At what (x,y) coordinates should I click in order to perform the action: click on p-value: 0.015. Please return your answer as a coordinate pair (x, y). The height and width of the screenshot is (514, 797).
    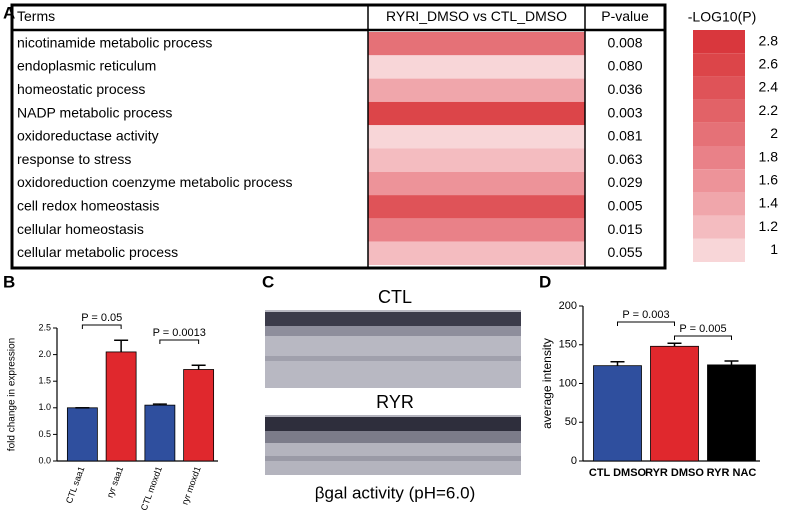
    Looking at the image, I should click on (624, 229).